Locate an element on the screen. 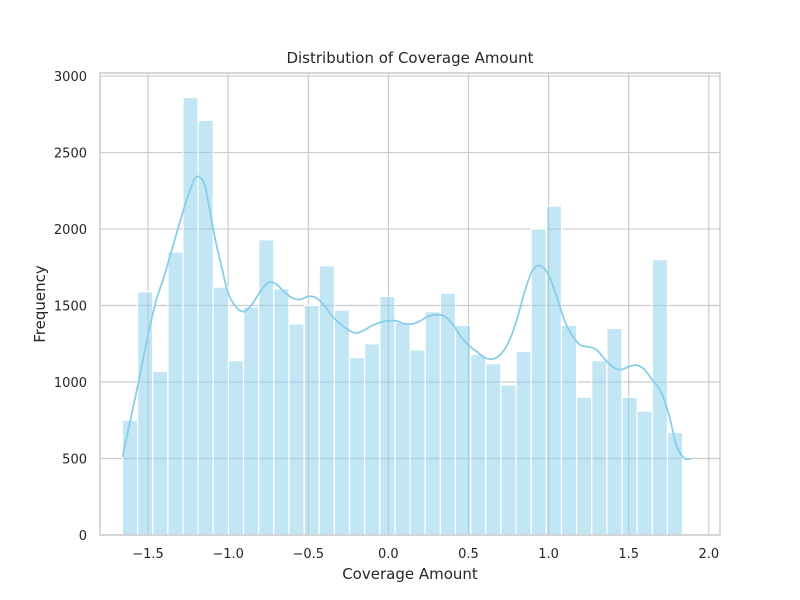 This screenshot has width=800, height=600. y-tick-label: 500 is located at coordinates (74, 460).